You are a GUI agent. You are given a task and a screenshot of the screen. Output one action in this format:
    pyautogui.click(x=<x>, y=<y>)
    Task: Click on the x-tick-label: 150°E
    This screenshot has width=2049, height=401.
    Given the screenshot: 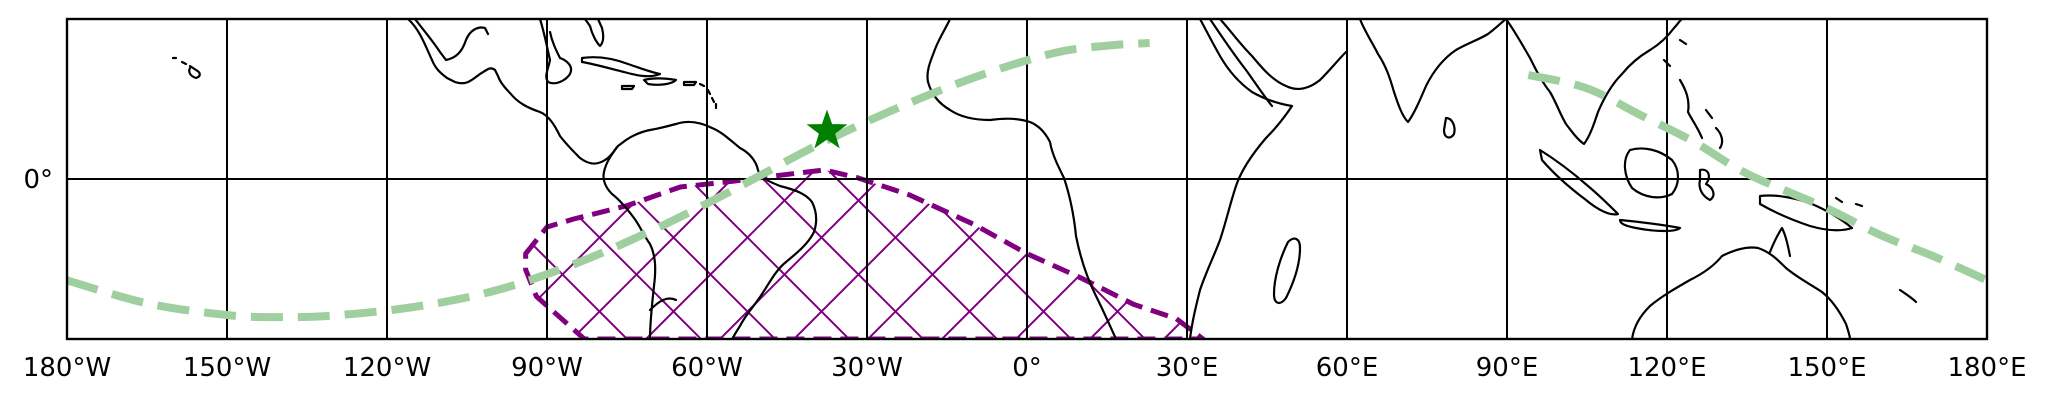 What is the action you would take?
    pyautogui.click(x=1826, y=368)
    